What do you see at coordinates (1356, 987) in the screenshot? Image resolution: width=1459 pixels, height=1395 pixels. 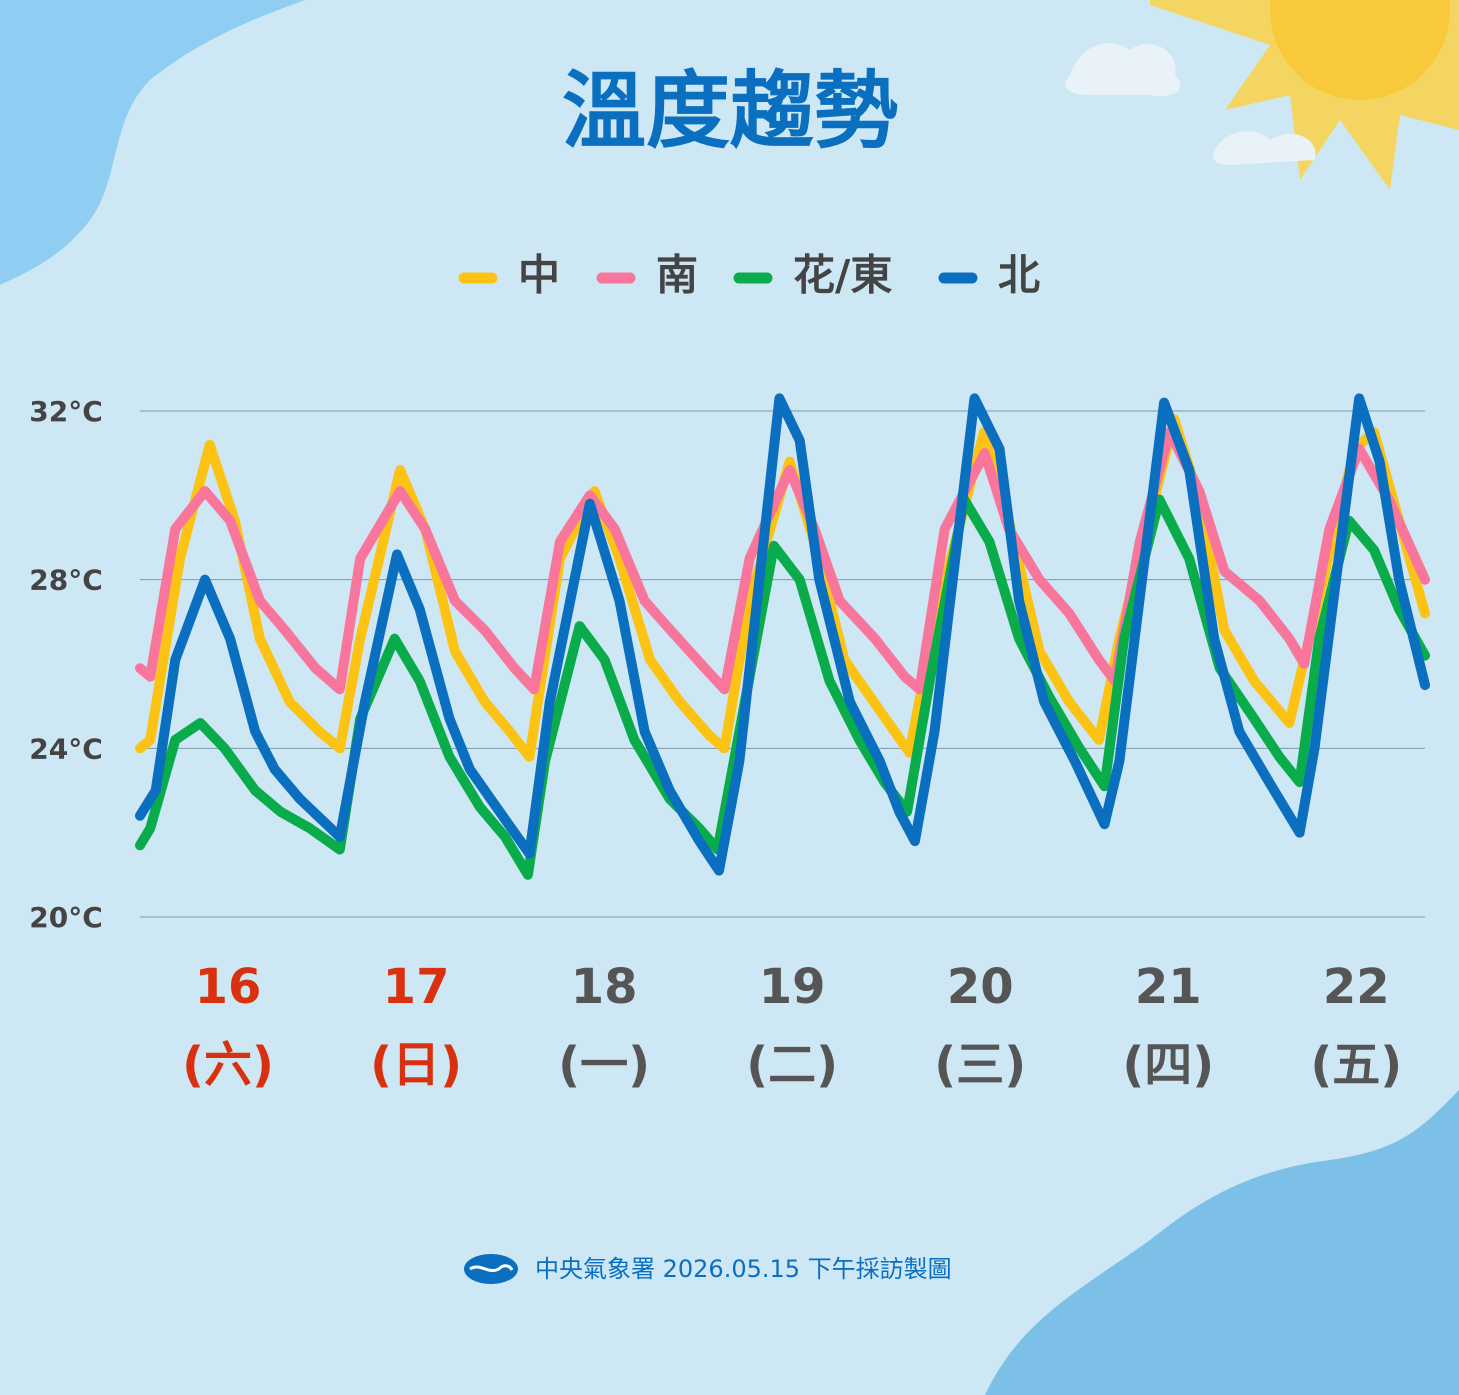 I see `x-tick-label: 22` at bounding box center [1356, 987].